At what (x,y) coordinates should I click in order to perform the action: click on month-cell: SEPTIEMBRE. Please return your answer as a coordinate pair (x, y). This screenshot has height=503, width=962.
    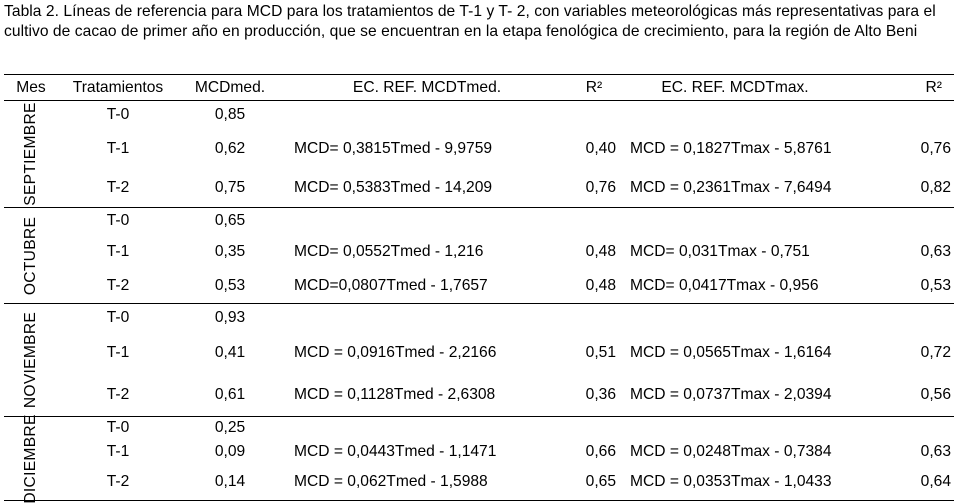
    Looking at the image, I should click on (31, 154).